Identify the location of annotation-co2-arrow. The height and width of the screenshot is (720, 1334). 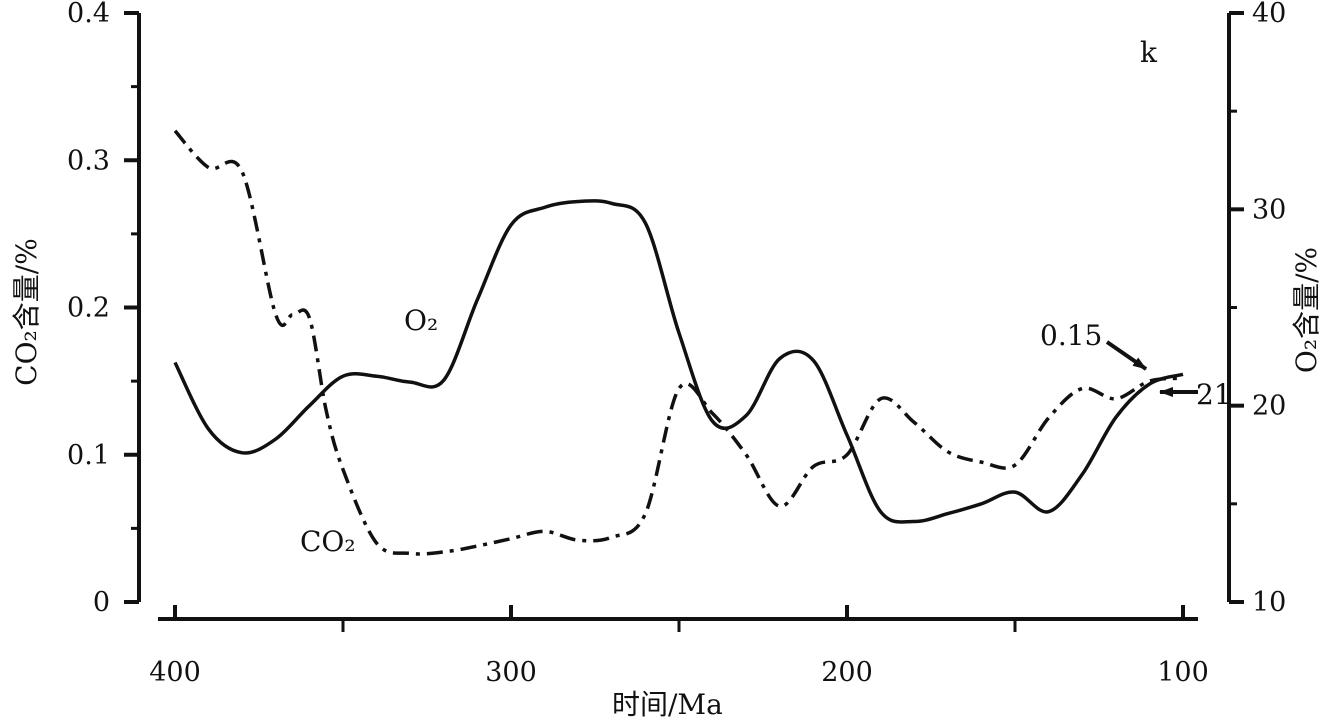
(1126, 355).